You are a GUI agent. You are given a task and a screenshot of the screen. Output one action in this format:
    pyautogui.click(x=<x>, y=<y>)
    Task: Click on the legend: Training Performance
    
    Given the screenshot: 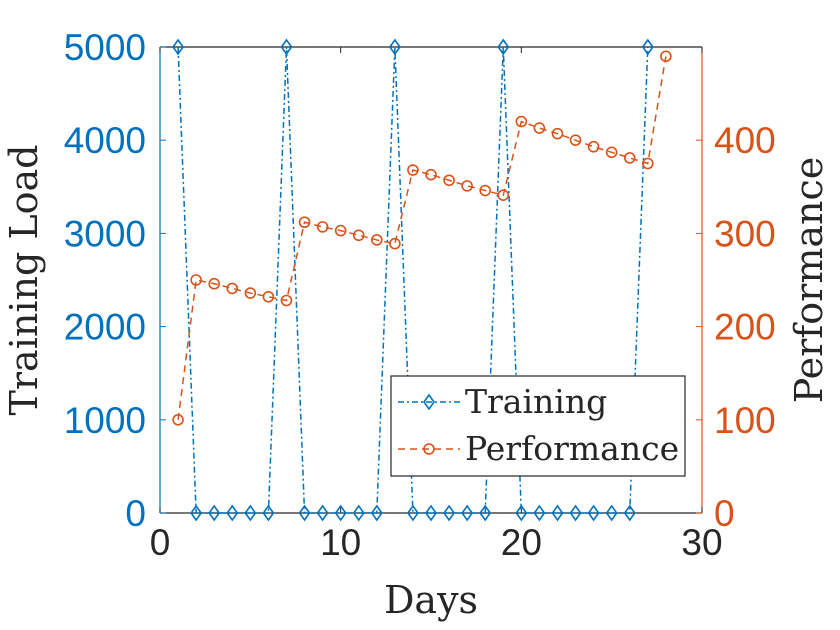 What is the action you would take?
    pyautogui.click(x=538, y=426)
    